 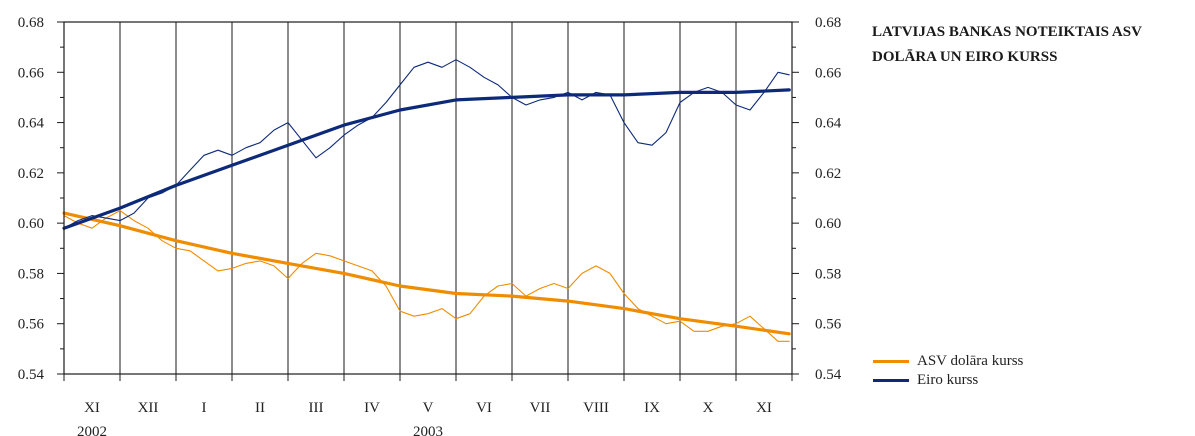 I want to click on legend-swatch-eur, so click(x=891, y=380).